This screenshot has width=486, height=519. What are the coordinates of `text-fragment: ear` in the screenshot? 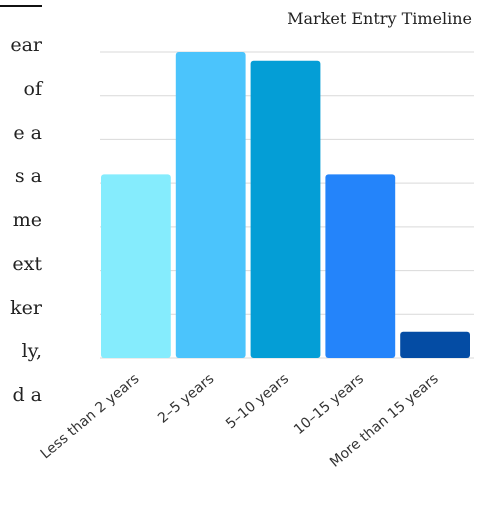 It's located at (26, 45).